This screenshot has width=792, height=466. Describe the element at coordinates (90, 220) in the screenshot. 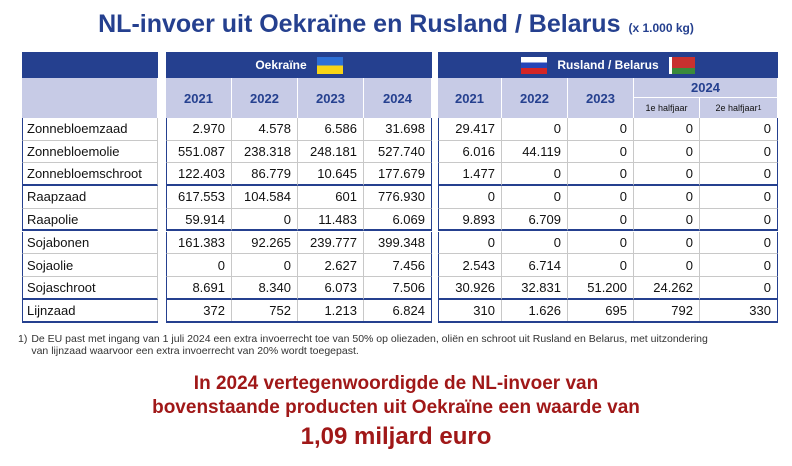

I see `row-label: Raapolie` at that location.